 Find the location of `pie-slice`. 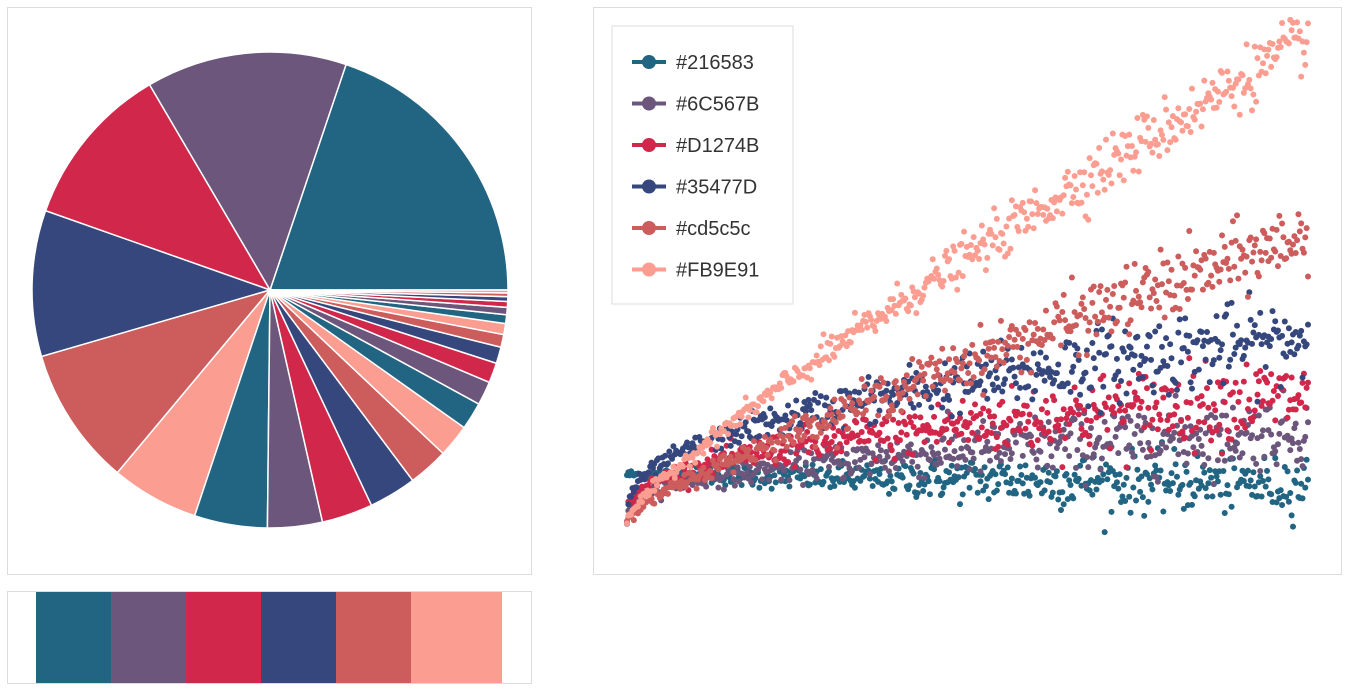

pie-slice is located at coordinates (152, 283).